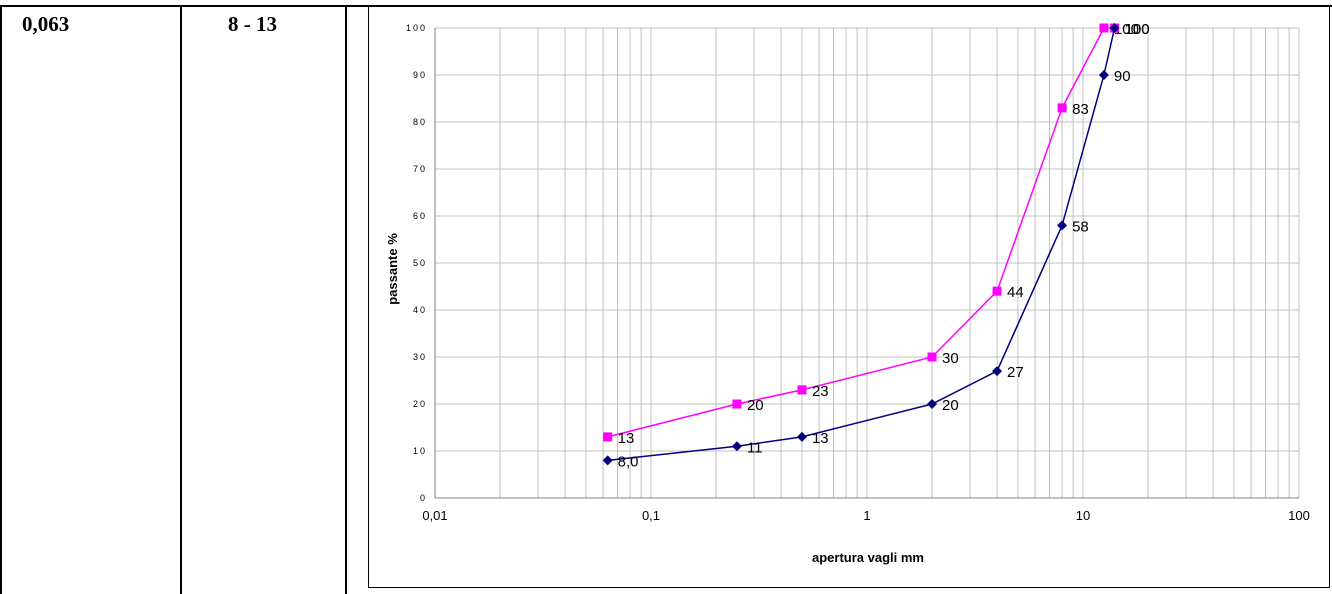 Image resolution: width=1332 pixels, height=594 pixels. I want to click on data-label: 90, so click(1122, 76).